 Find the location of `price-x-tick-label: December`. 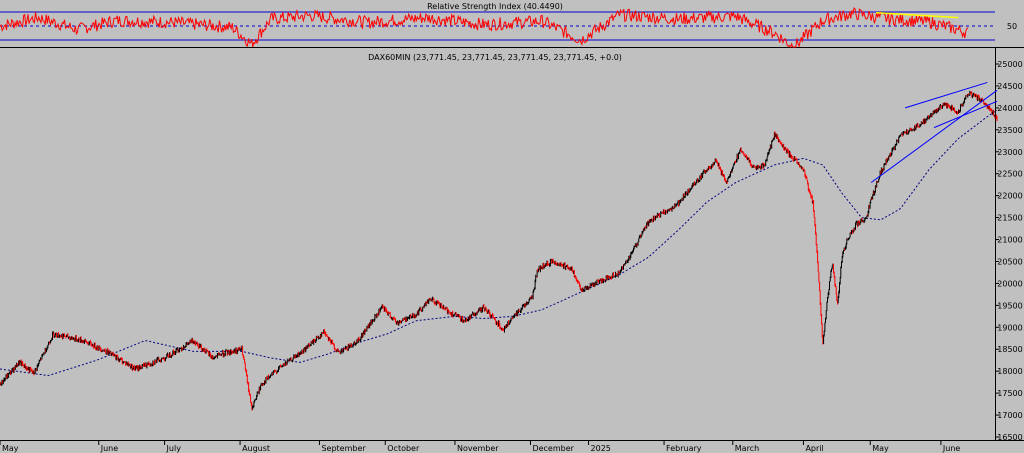

price-x-tick-label: December is located at coordinates (553, 448).